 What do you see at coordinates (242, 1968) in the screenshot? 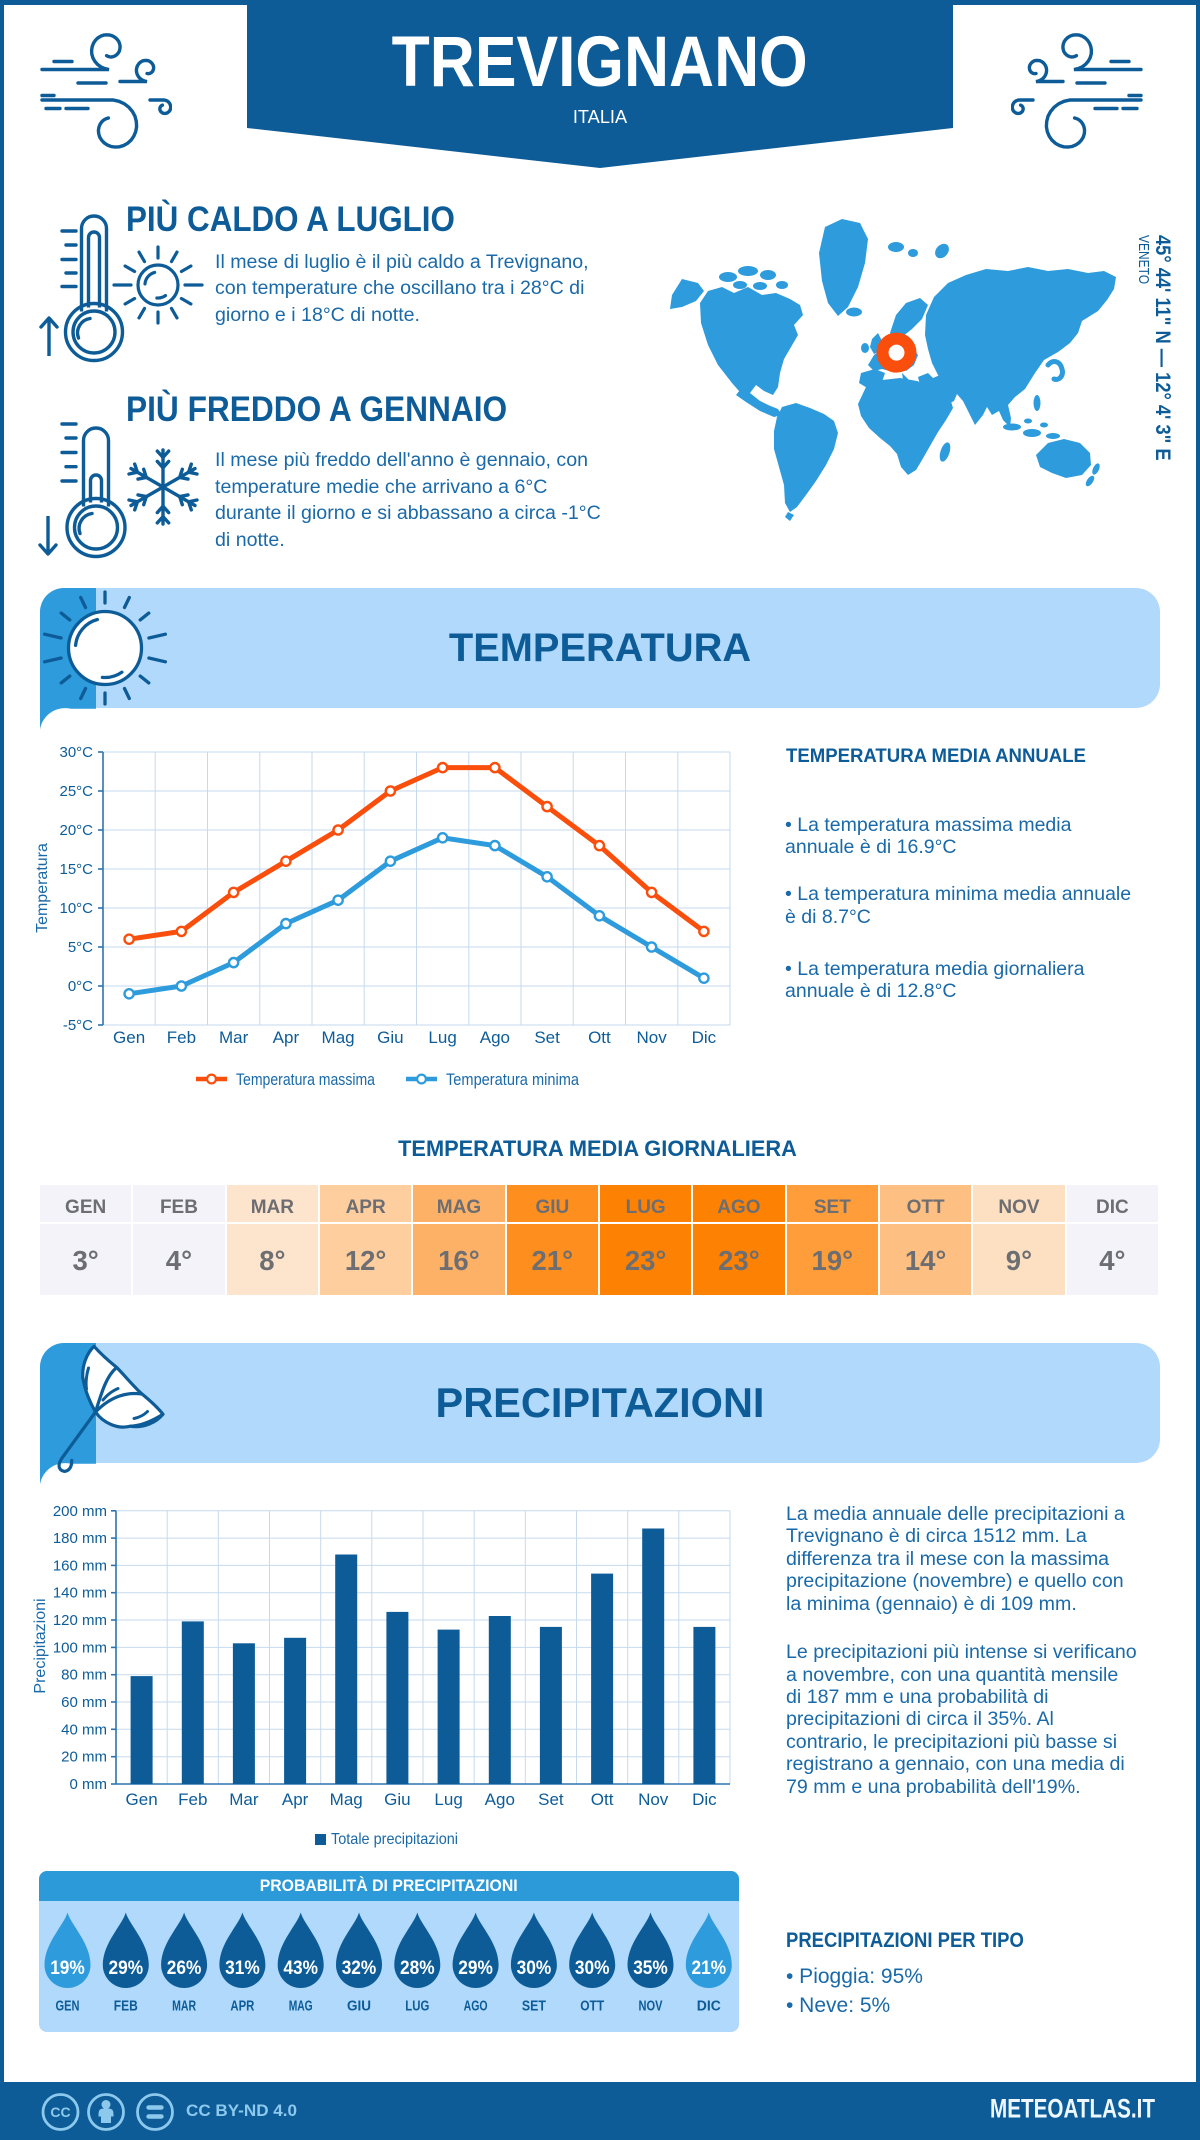
I see `svg-text: 31%` at bounding box center [242, 1968].